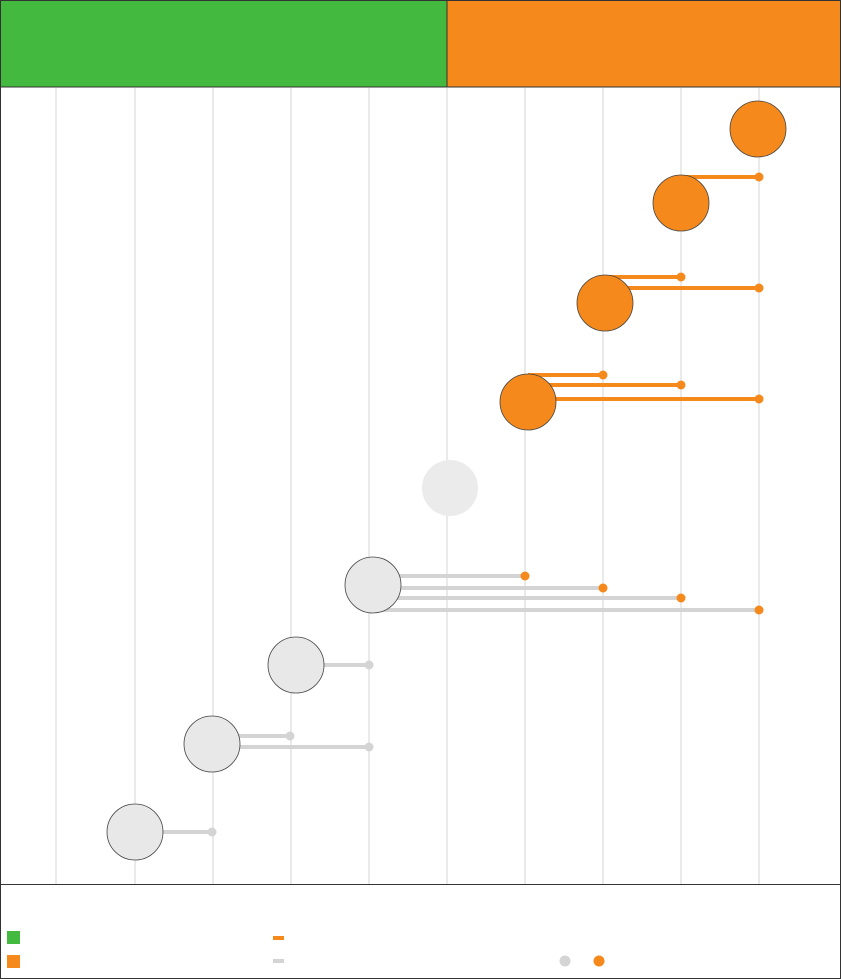 Image resolution: width=841 pixels, height=979 pixels. I want to click on header-right, so click(643, 44).